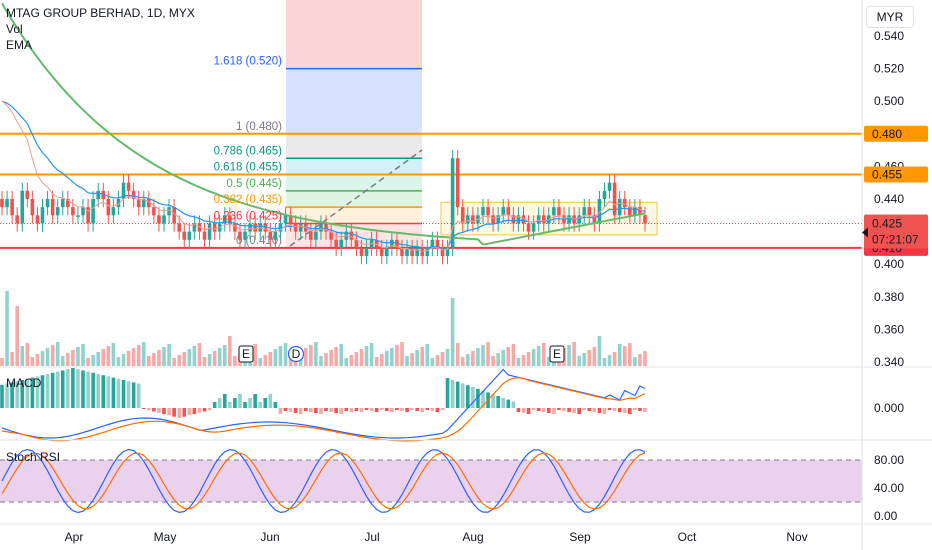 The image size is (932, 550). What do you see at coordinates (557, 354) in the screenshot?
I see `earnings-marker-label: E` at bounding box center [557, 354].